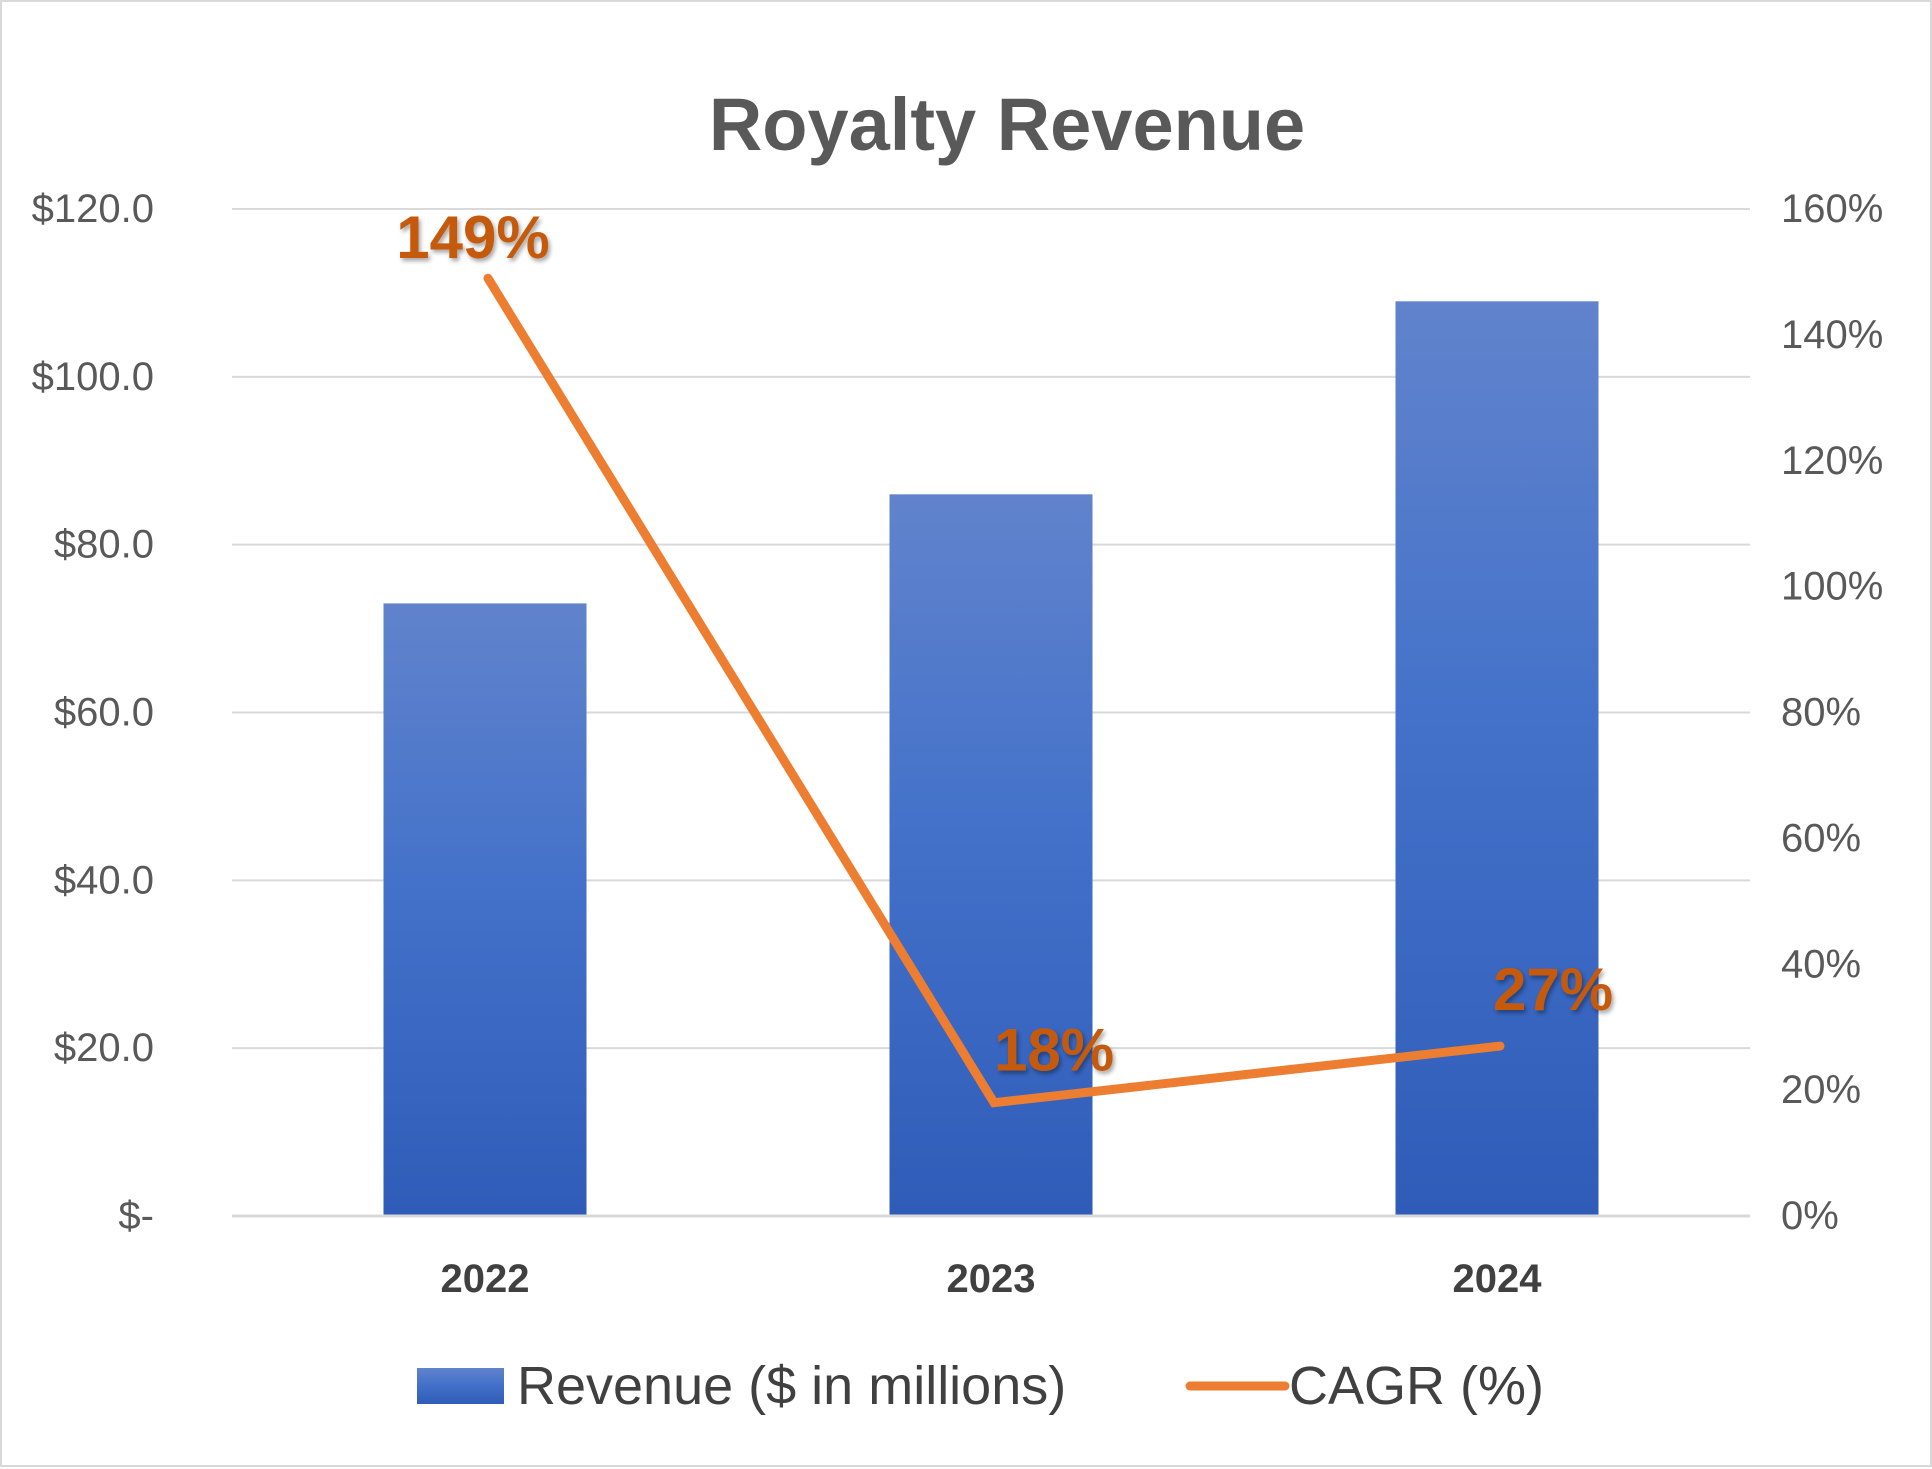  Describe the element at coordinates (1832, 461) in the screenshot. I see `right-axis-tick-label: 120%` at that location.